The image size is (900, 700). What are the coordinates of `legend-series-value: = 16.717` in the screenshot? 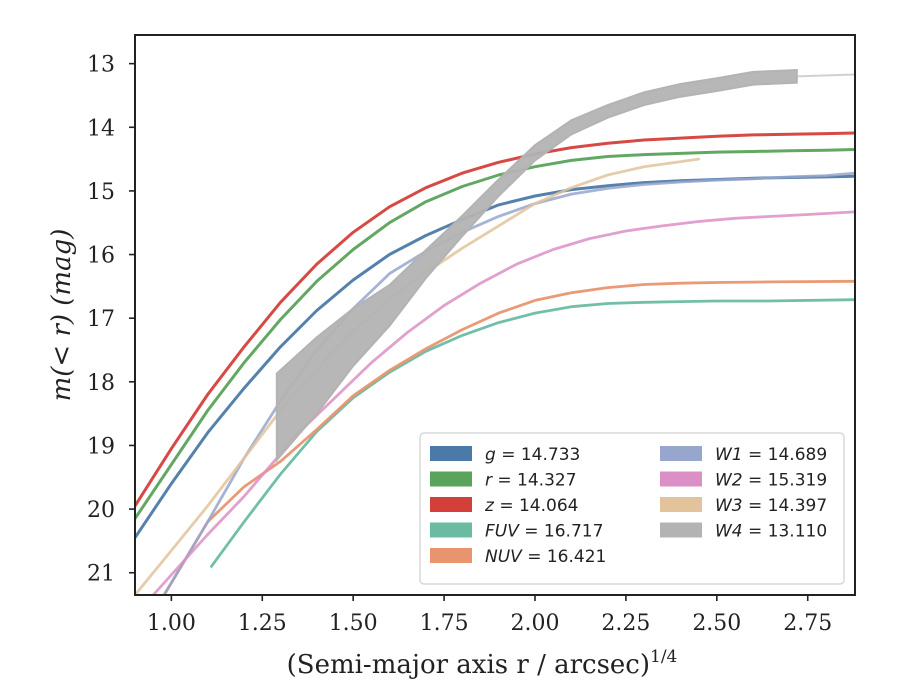 It's located at (561, 532).